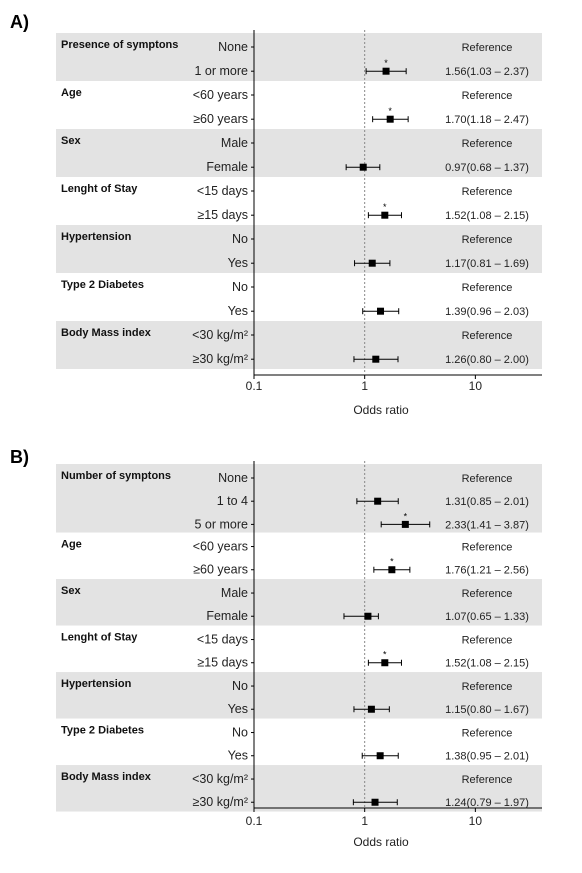 The width and height of the screenshot is (582, 873). Describe the element at coordinates (19, 22) in the screenshot. I see `panel-label: A)` at that location.